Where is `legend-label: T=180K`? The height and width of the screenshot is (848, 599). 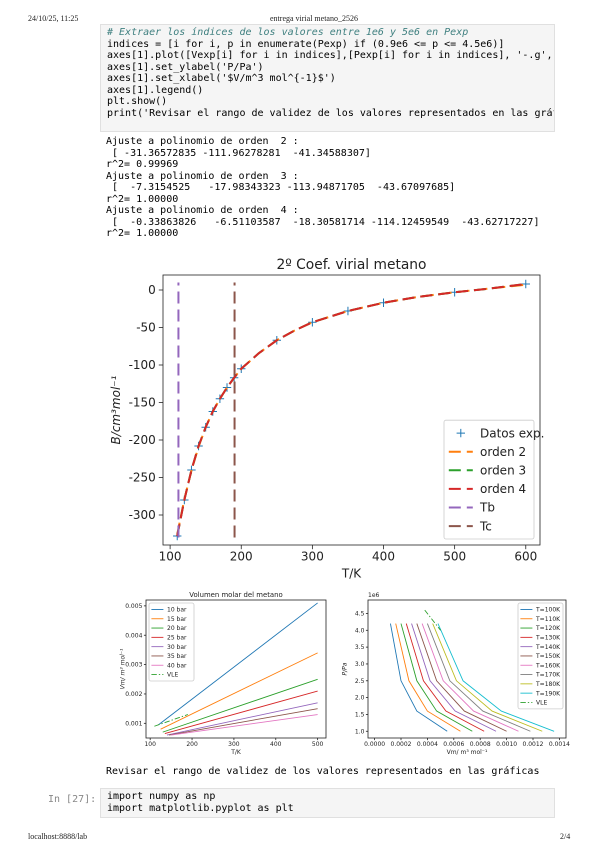
legend-label: T=180K is located at coordinates (548, 684).